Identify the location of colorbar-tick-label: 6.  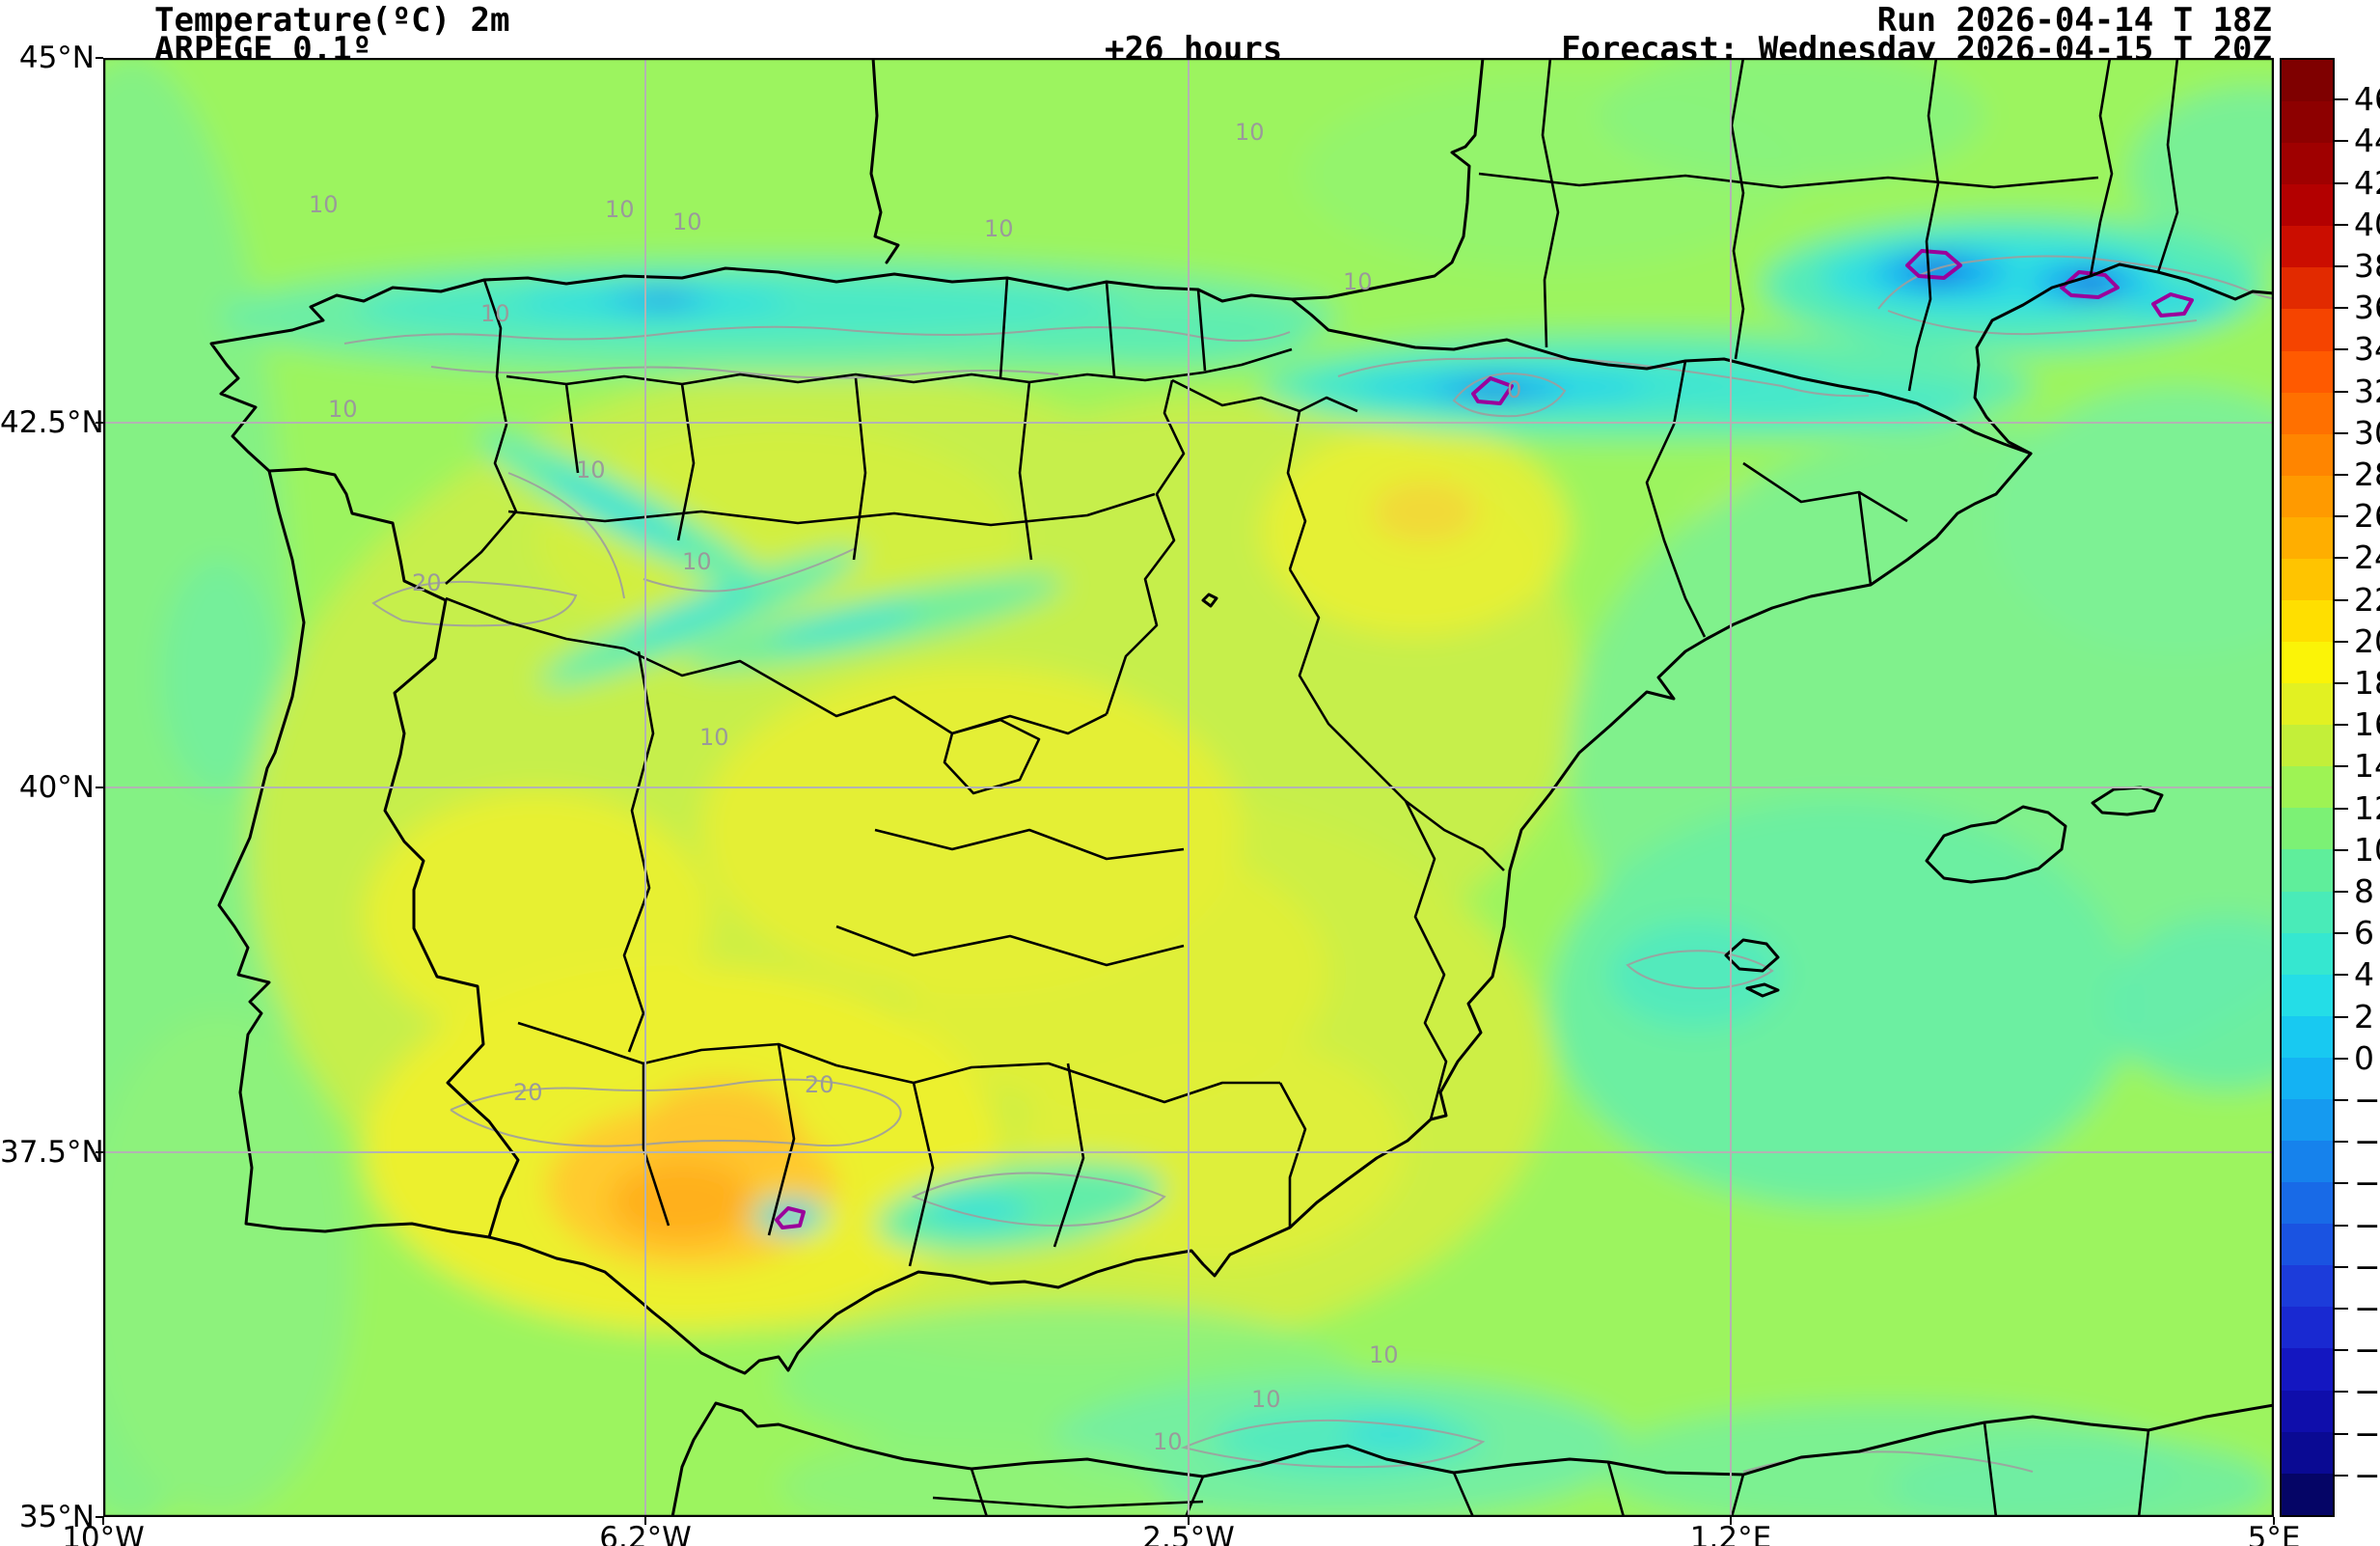
(2364, 933).